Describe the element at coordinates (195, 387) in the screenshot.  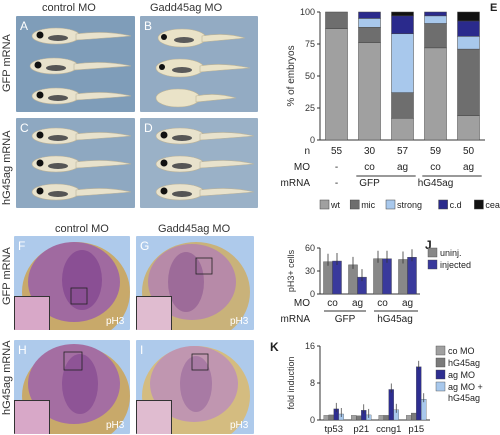
I see `panel-I-image: I pH3` at that location.